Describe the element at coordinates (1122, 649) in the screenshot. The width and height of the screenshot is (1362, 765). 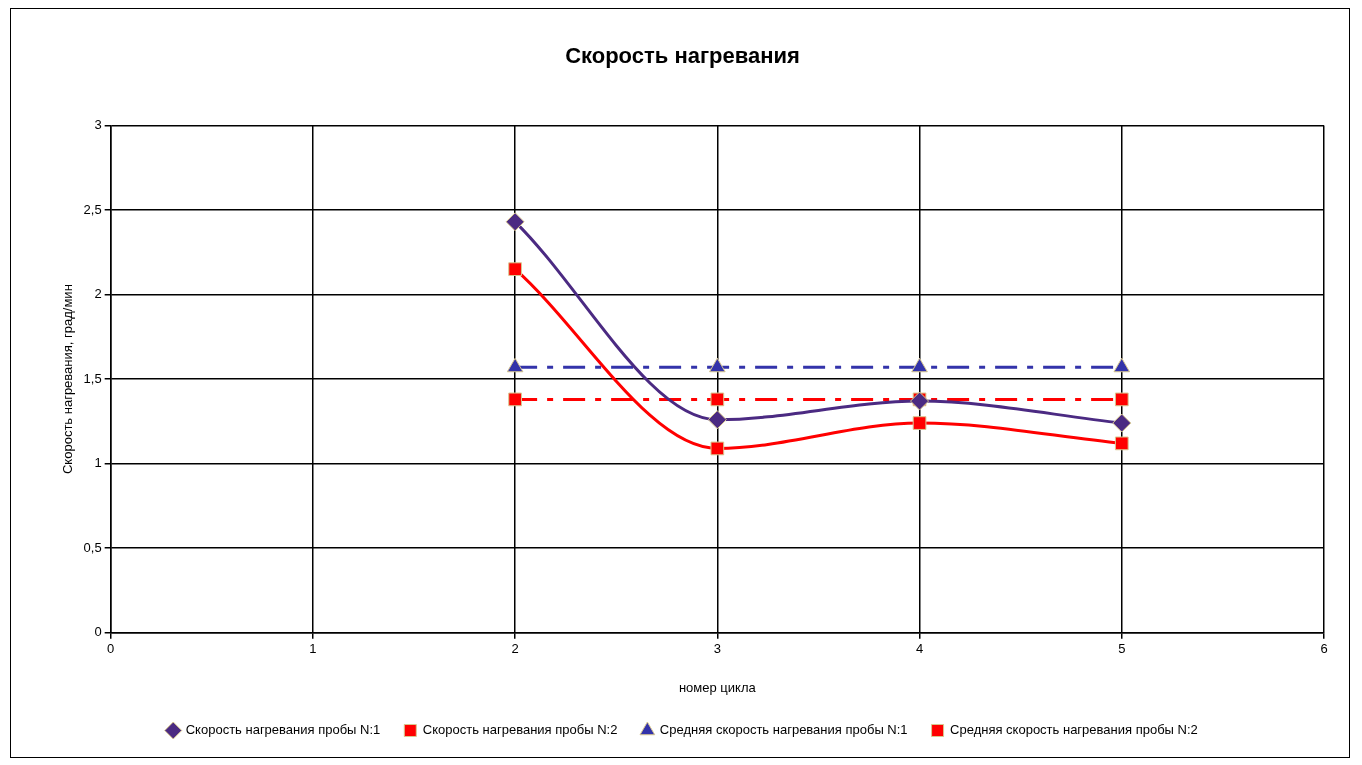
I see `x-tick-label: 5` at that location.